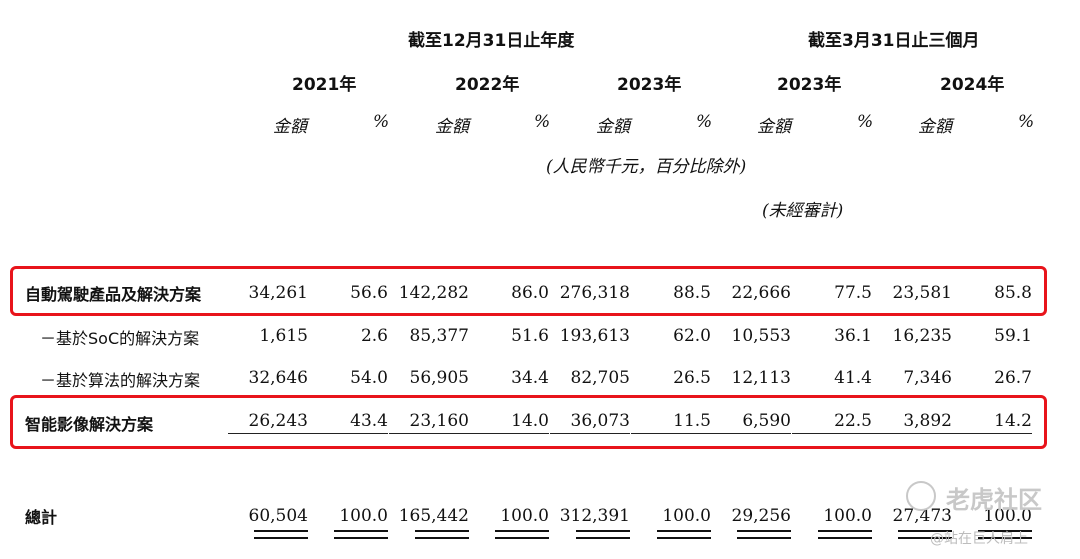  What do you see at coordinates (761, 336) in the screenshot?
I see `cell-value: 10,553` at bounding box center [761, 336].